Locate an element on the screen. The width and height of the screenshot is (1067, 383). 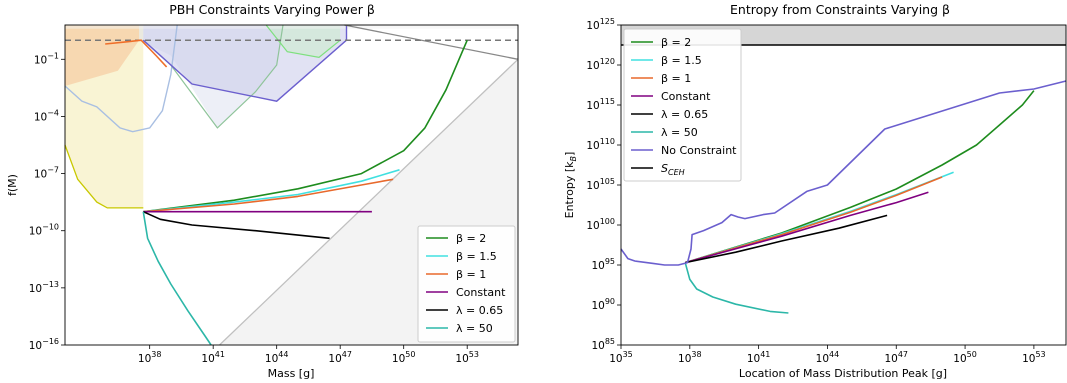
right-legend-label-sceh-main: S is located at coordinates (664, 168).